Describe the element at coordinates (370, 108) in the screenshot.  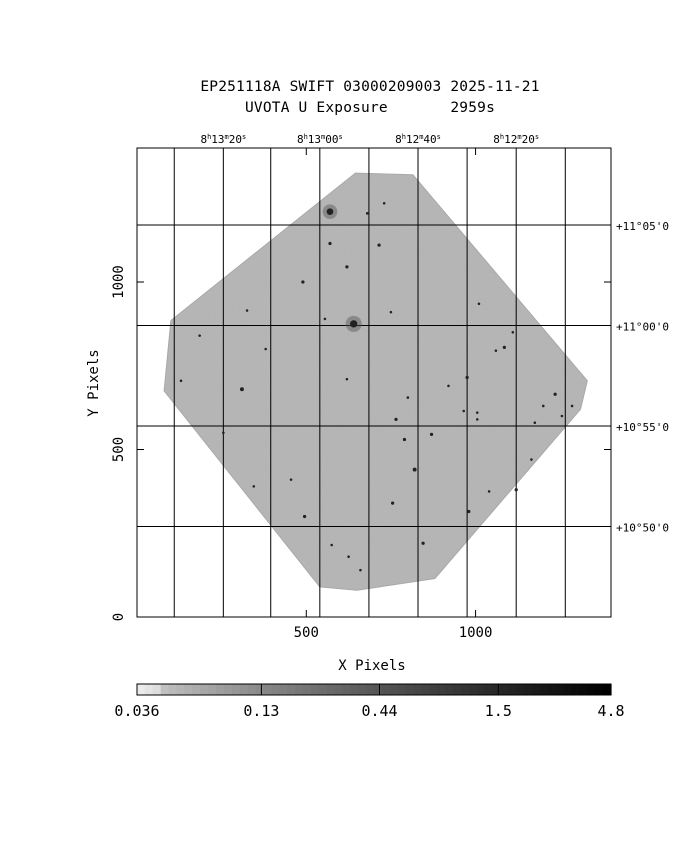
I see `chart-subtitle: UVOTA U Exposure 2959s` at that location.